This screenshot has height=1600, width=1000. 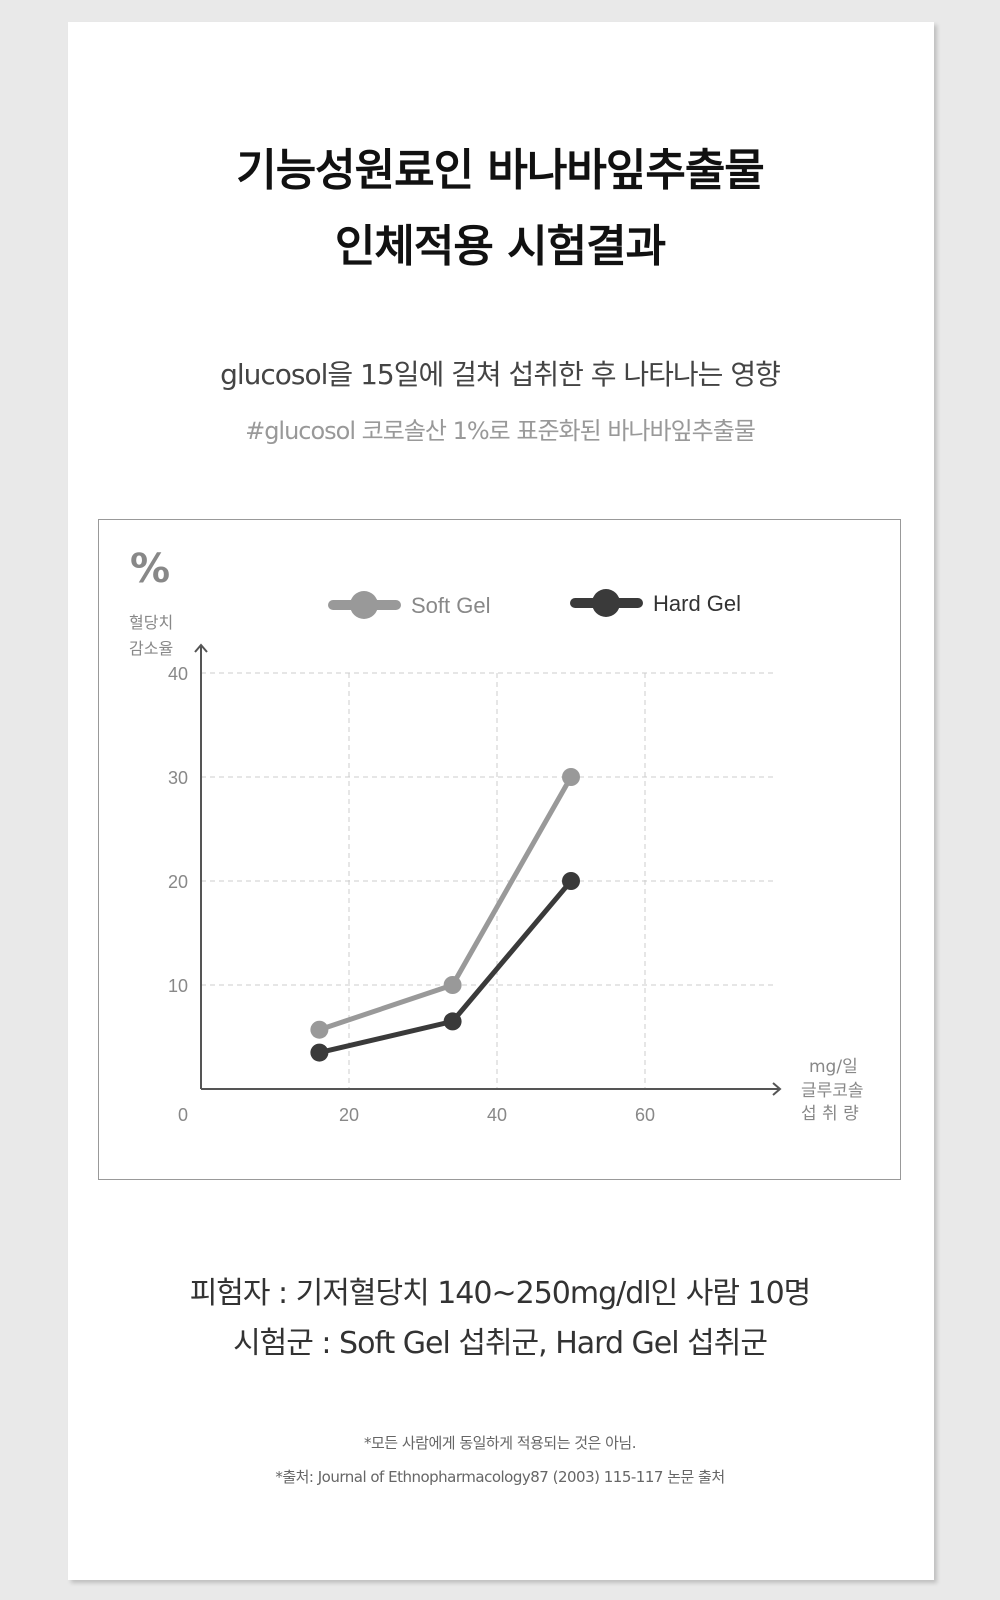 What do you see at coordinates (151, 622) in the screenshot?
I see `y-axis-label-line1: 혈당치` at bounding box center [151, 622].